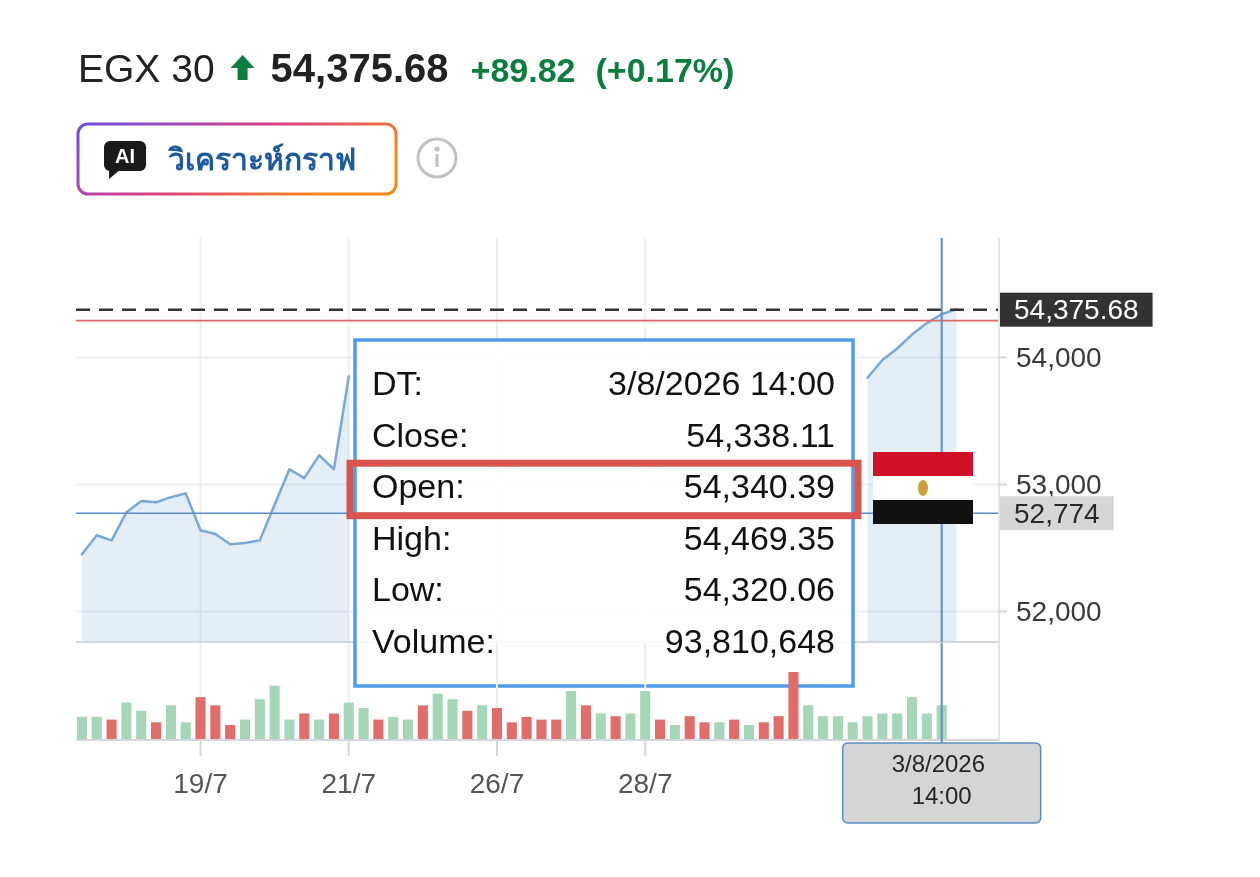 This screenshot has height=877, width=1260. What do you see at coordinates (749, 641) in the screenshot?
I see `annotation: 93,810,648` at bounding box center [749, 641].